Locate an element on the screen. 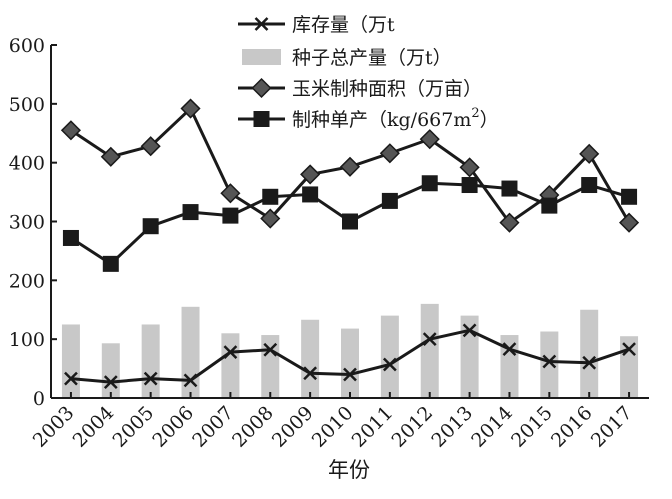 The width and height of the screenshot is (672, 499). x-tick-label: 2010 is located at coordinates (333, 427).